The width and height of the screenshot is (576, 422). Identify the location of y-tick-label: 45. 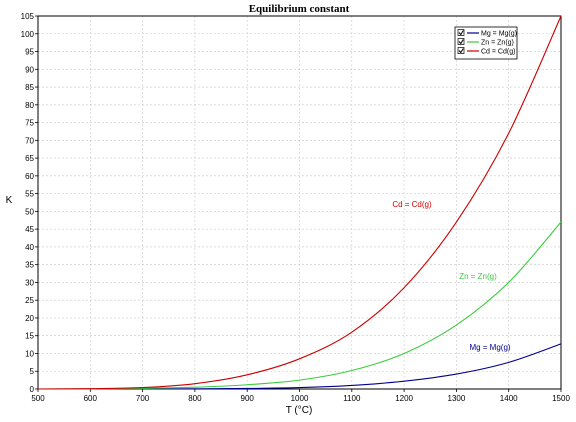
(29, 229).